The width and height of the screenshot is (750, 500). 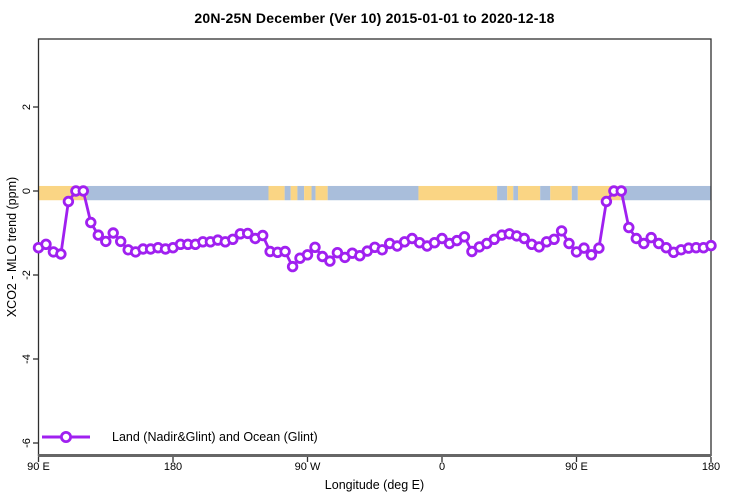 I want to click on y-tick-label: -2, so click(x=27, y=275).